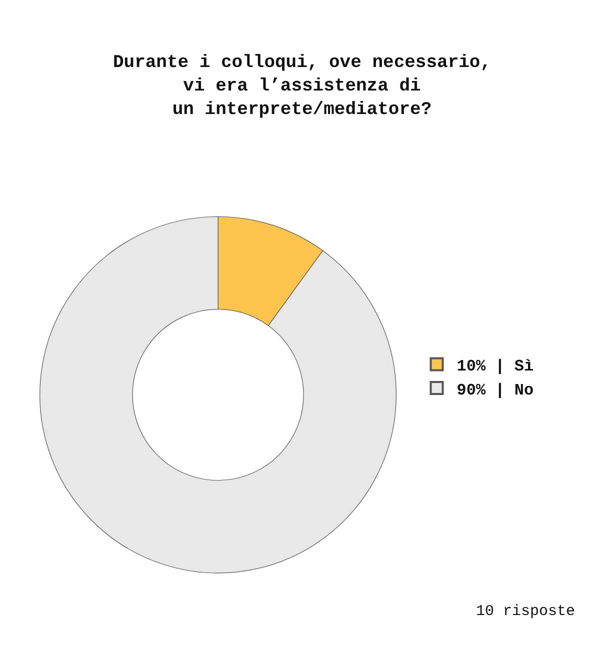  Describe the element at coordinates (302, 86) in the screenshot. I see `chart-title: Durante i colloqui, ove necessario, vi era l’assistenza di un interprete/mediatore?` at that location.